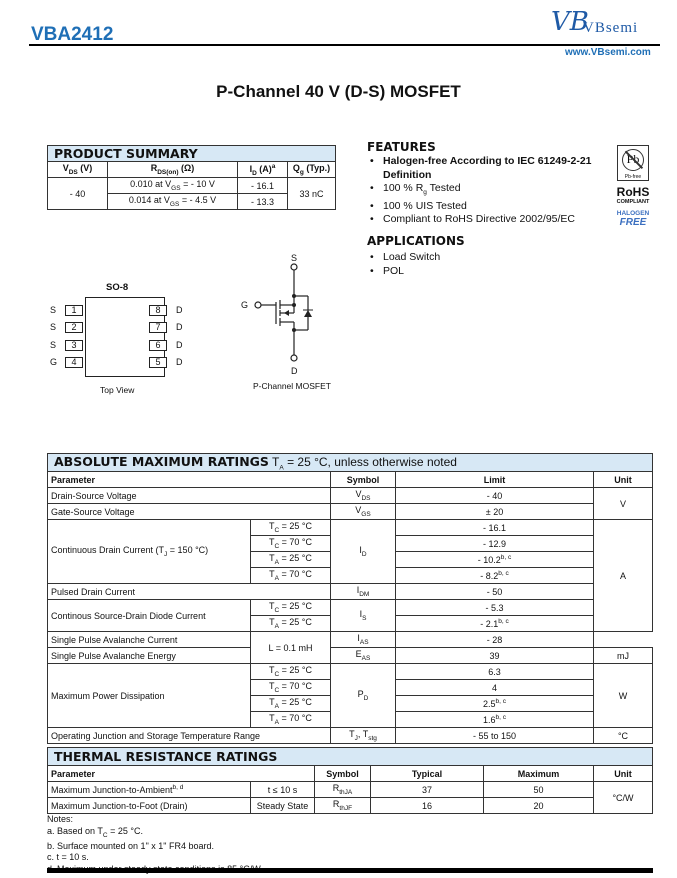  Describe the element at coordinates (294, 258) in the screenshot. I see `schematic-source-label: S` at that location.